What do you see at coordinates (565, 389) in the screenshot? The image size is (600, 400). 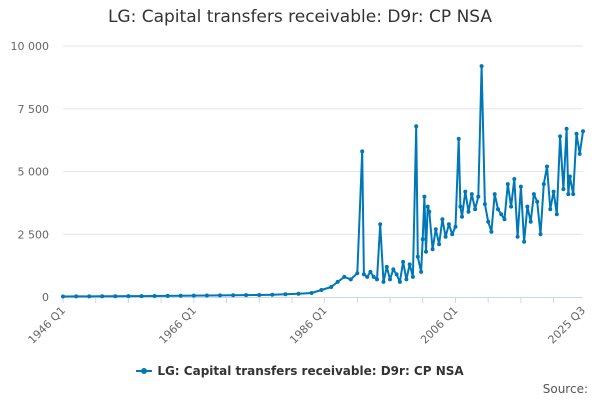 I see `source-label: Source:` at bounding box center [565, 389].